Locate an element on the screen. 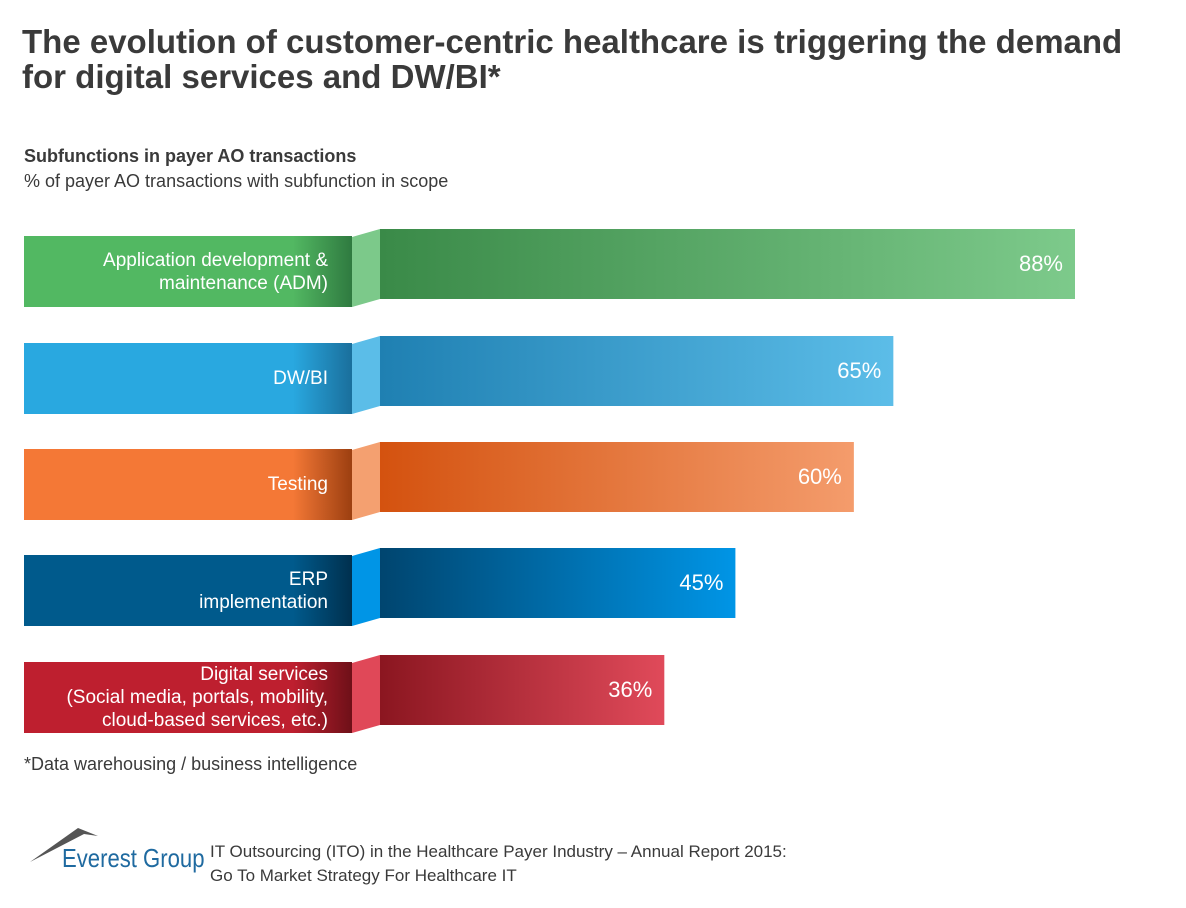 The height and width of the screenshot is (908, 1186). category-label-line: cloud-based services, etc.) is located at coordinates (215, 720).